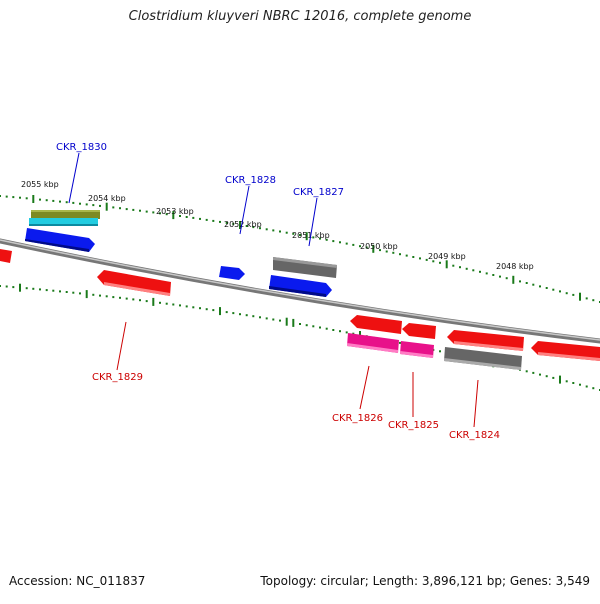 The width and height of the screenshot is (600, 604). I want to click on scale-label-2049: 2049 kbp, so click(447, 256).